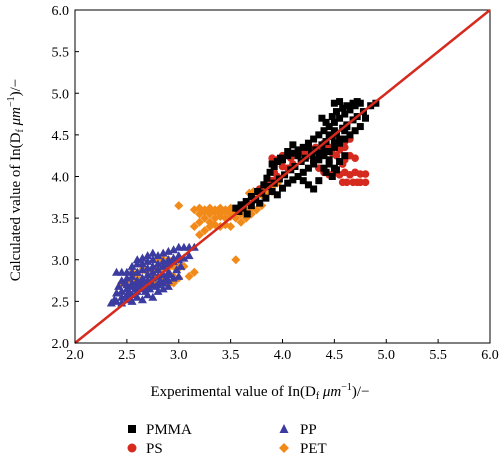 Image resolution: width=500 pixels, height=456 pixels. I want to click on legend-marker-ps, so click(132, 448).